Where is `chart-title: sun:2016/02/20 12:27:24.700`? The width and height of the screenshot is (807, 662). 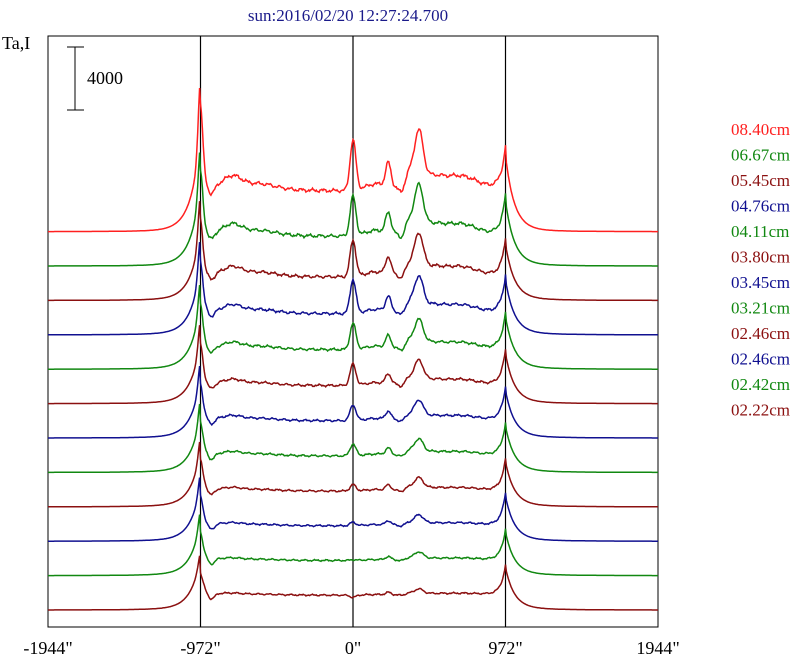
chart-title: sun:2016/02/20 12:27:24.700 is located at coordinates (348, 15).